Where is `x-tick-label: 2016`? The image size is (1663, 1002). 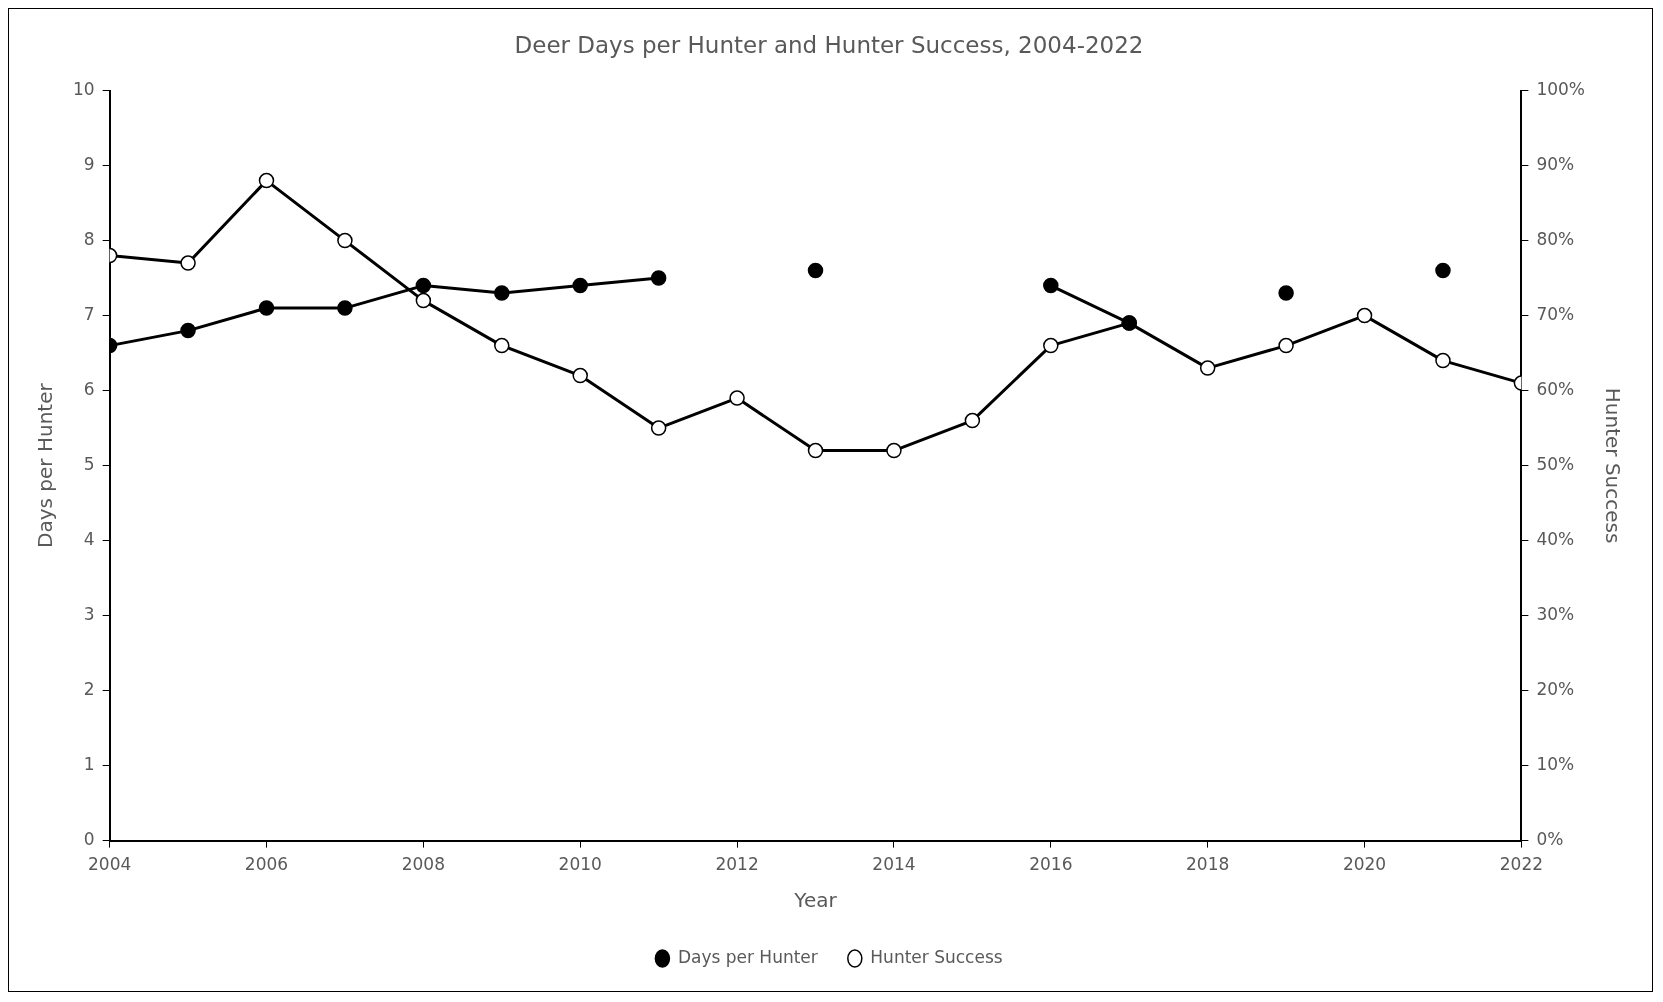 x-tick-label: 2016 is located at coordinates (1051, 864).